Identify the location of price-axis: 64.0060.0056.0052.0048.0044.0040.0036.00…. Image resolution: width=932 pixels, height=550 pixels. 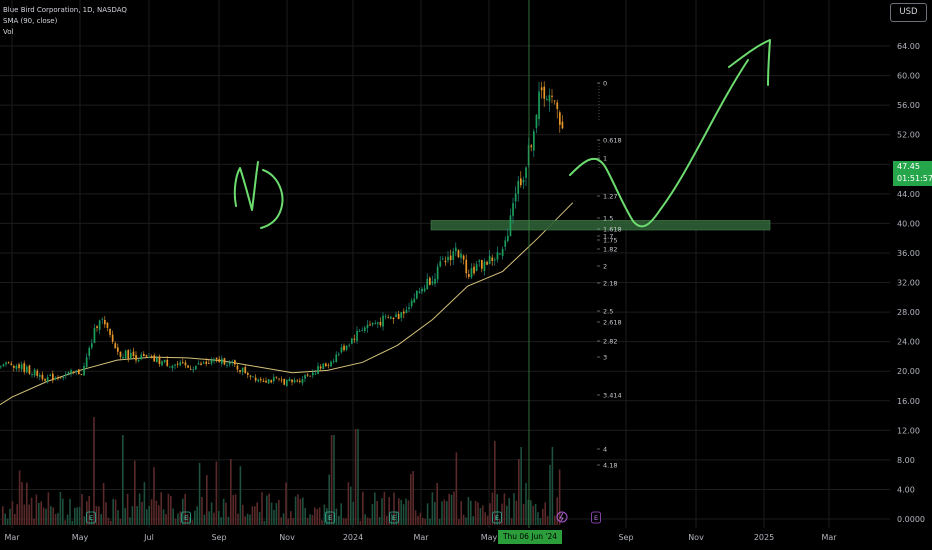
(911, 283).